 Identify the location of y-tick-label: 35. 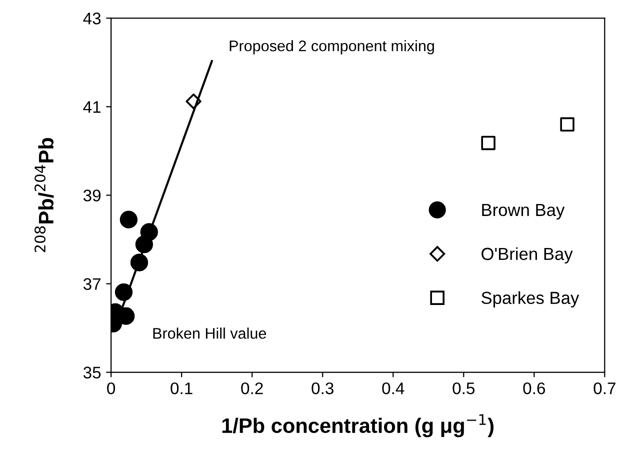
(92, 372).